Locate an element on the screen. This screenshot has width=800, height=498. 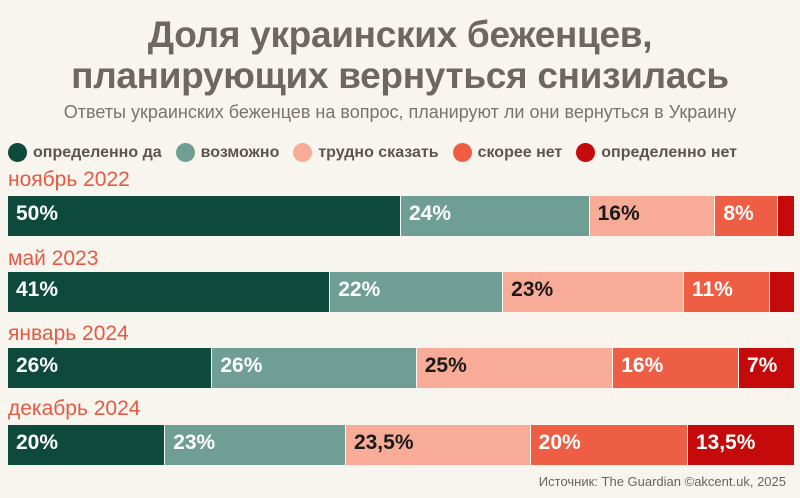
data-label: 11% is located at coordinates (712, 289).